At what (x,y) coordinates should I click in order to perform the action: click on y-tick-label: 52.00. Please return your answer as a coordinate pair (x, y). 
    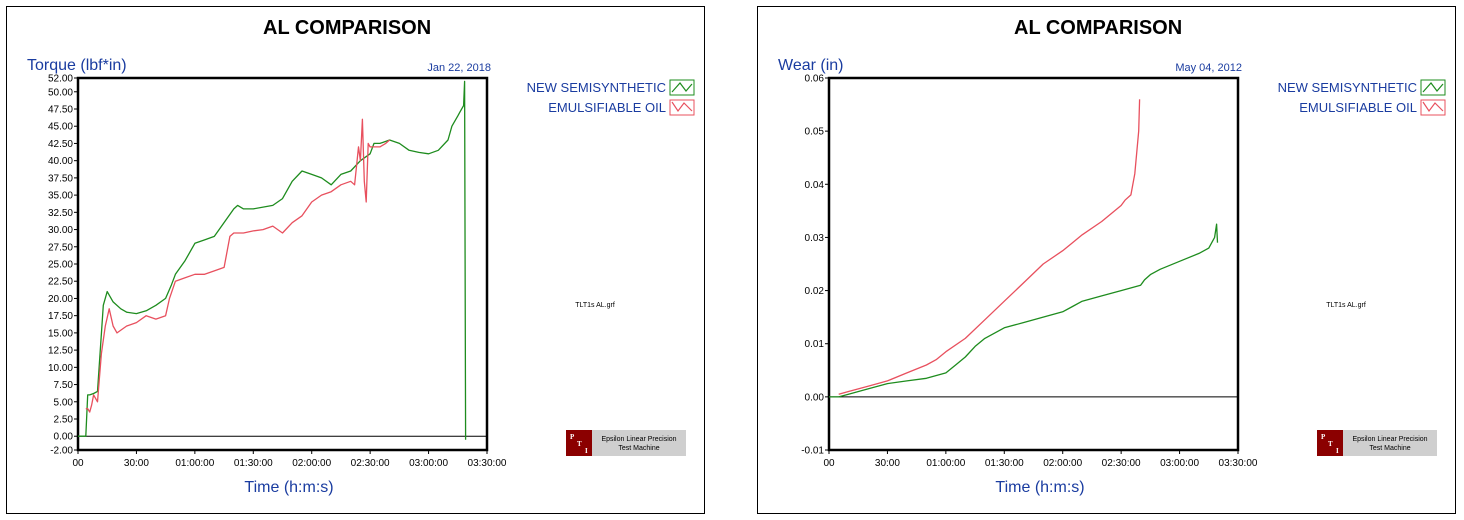
    Looking at the image, I should click on (60, 79).